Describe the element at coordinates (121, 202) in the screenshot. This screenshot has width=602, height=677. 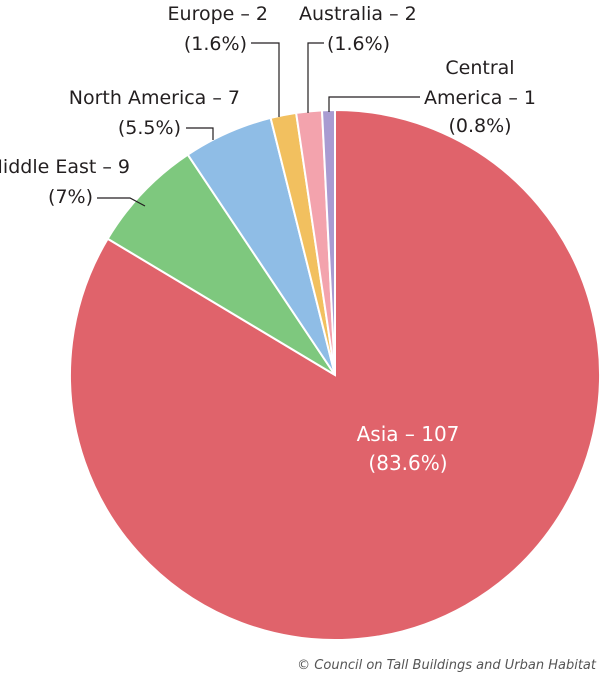
I see `leader-middle-east` at that location.